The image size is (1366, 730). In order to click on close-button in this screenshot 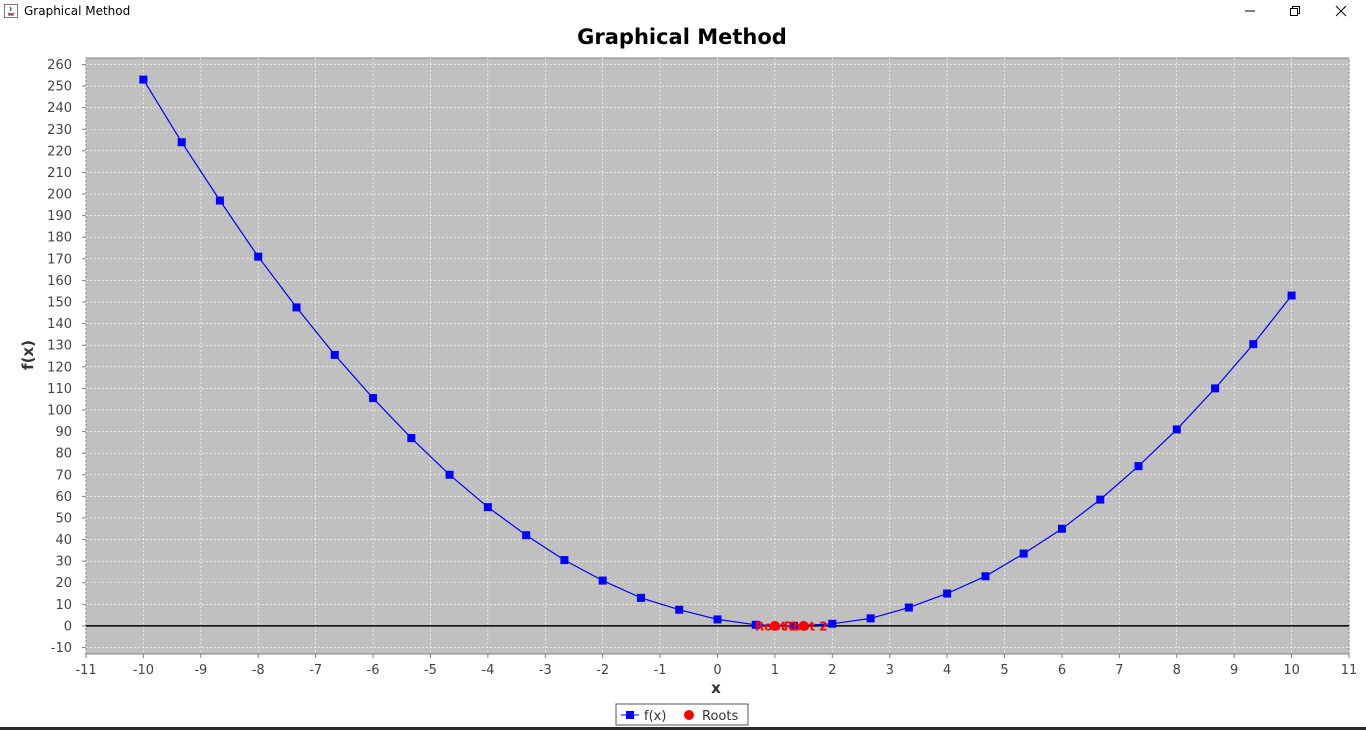, I will do `click(1341, 11)`.